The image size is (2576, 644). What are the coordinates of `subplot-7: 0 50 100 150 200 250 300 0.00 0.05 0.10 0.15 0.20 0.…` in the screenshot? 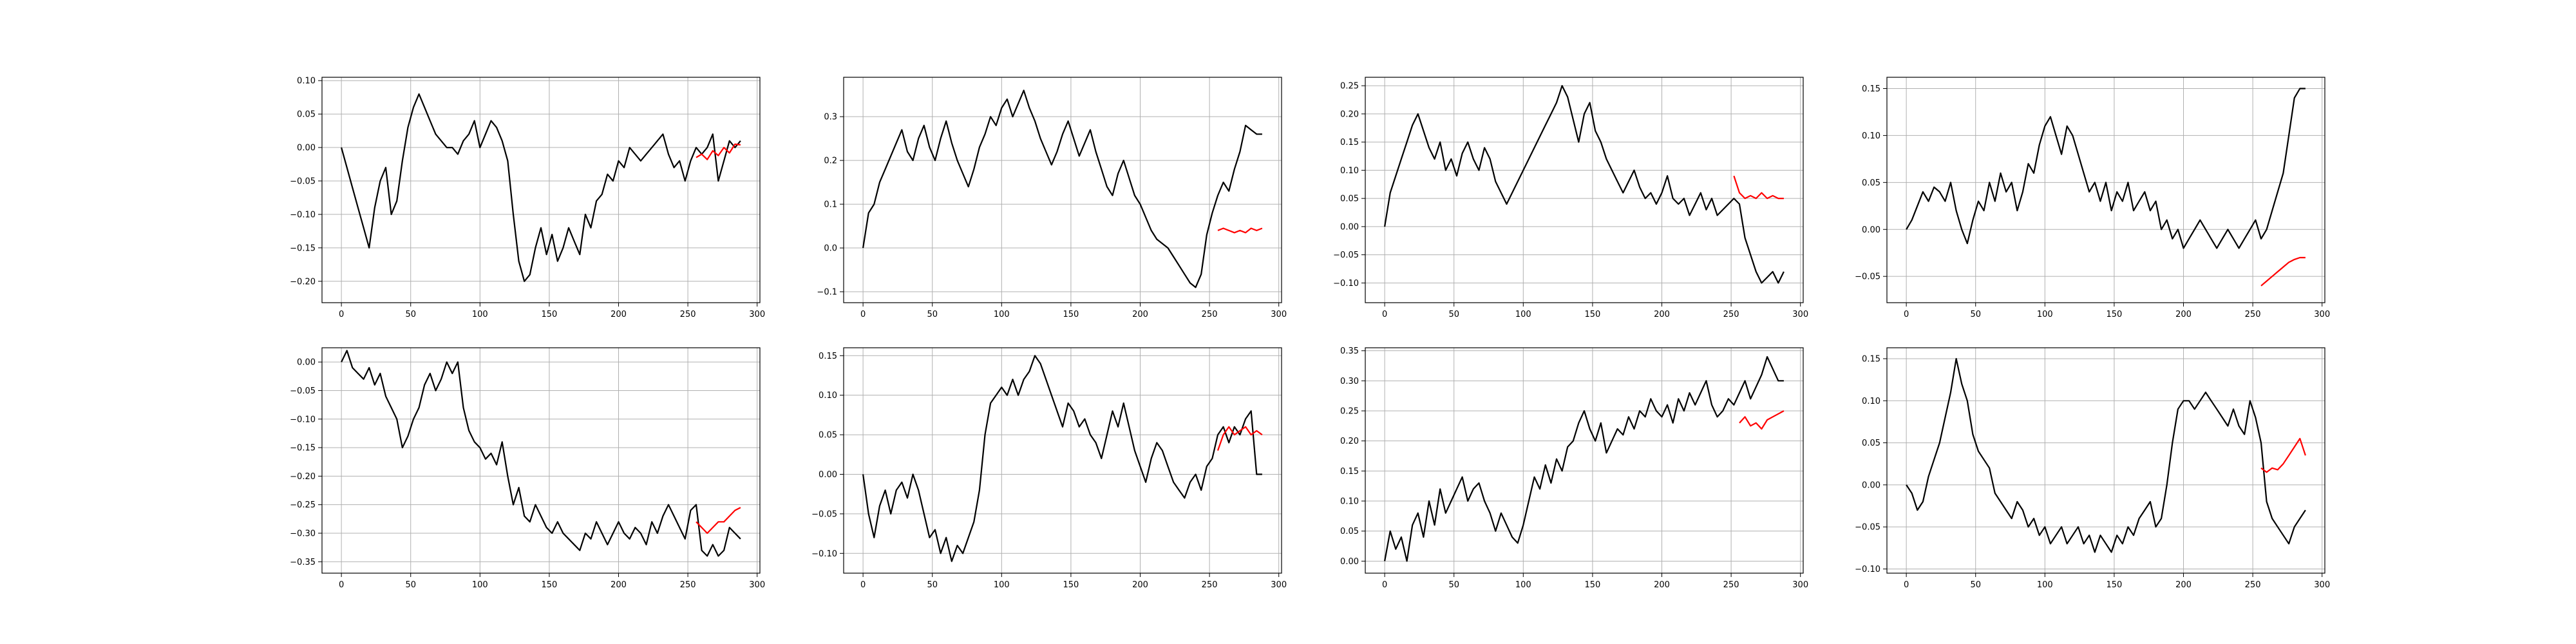 It's located at (1574, 468).